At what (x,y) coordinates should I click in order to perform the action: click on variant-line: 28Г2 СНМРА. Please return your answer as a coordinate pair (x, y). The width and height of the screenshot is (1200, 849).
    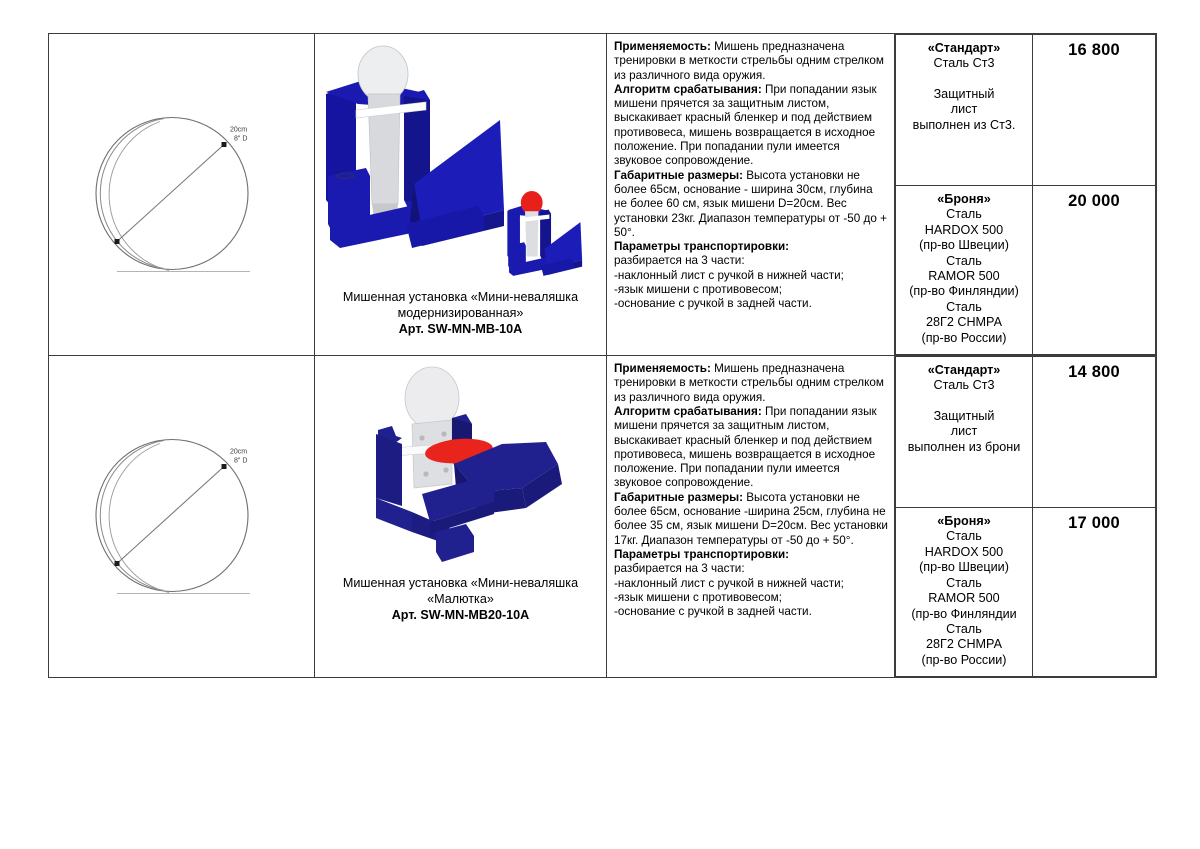
    Looking at the image, I should click on (964, 644).